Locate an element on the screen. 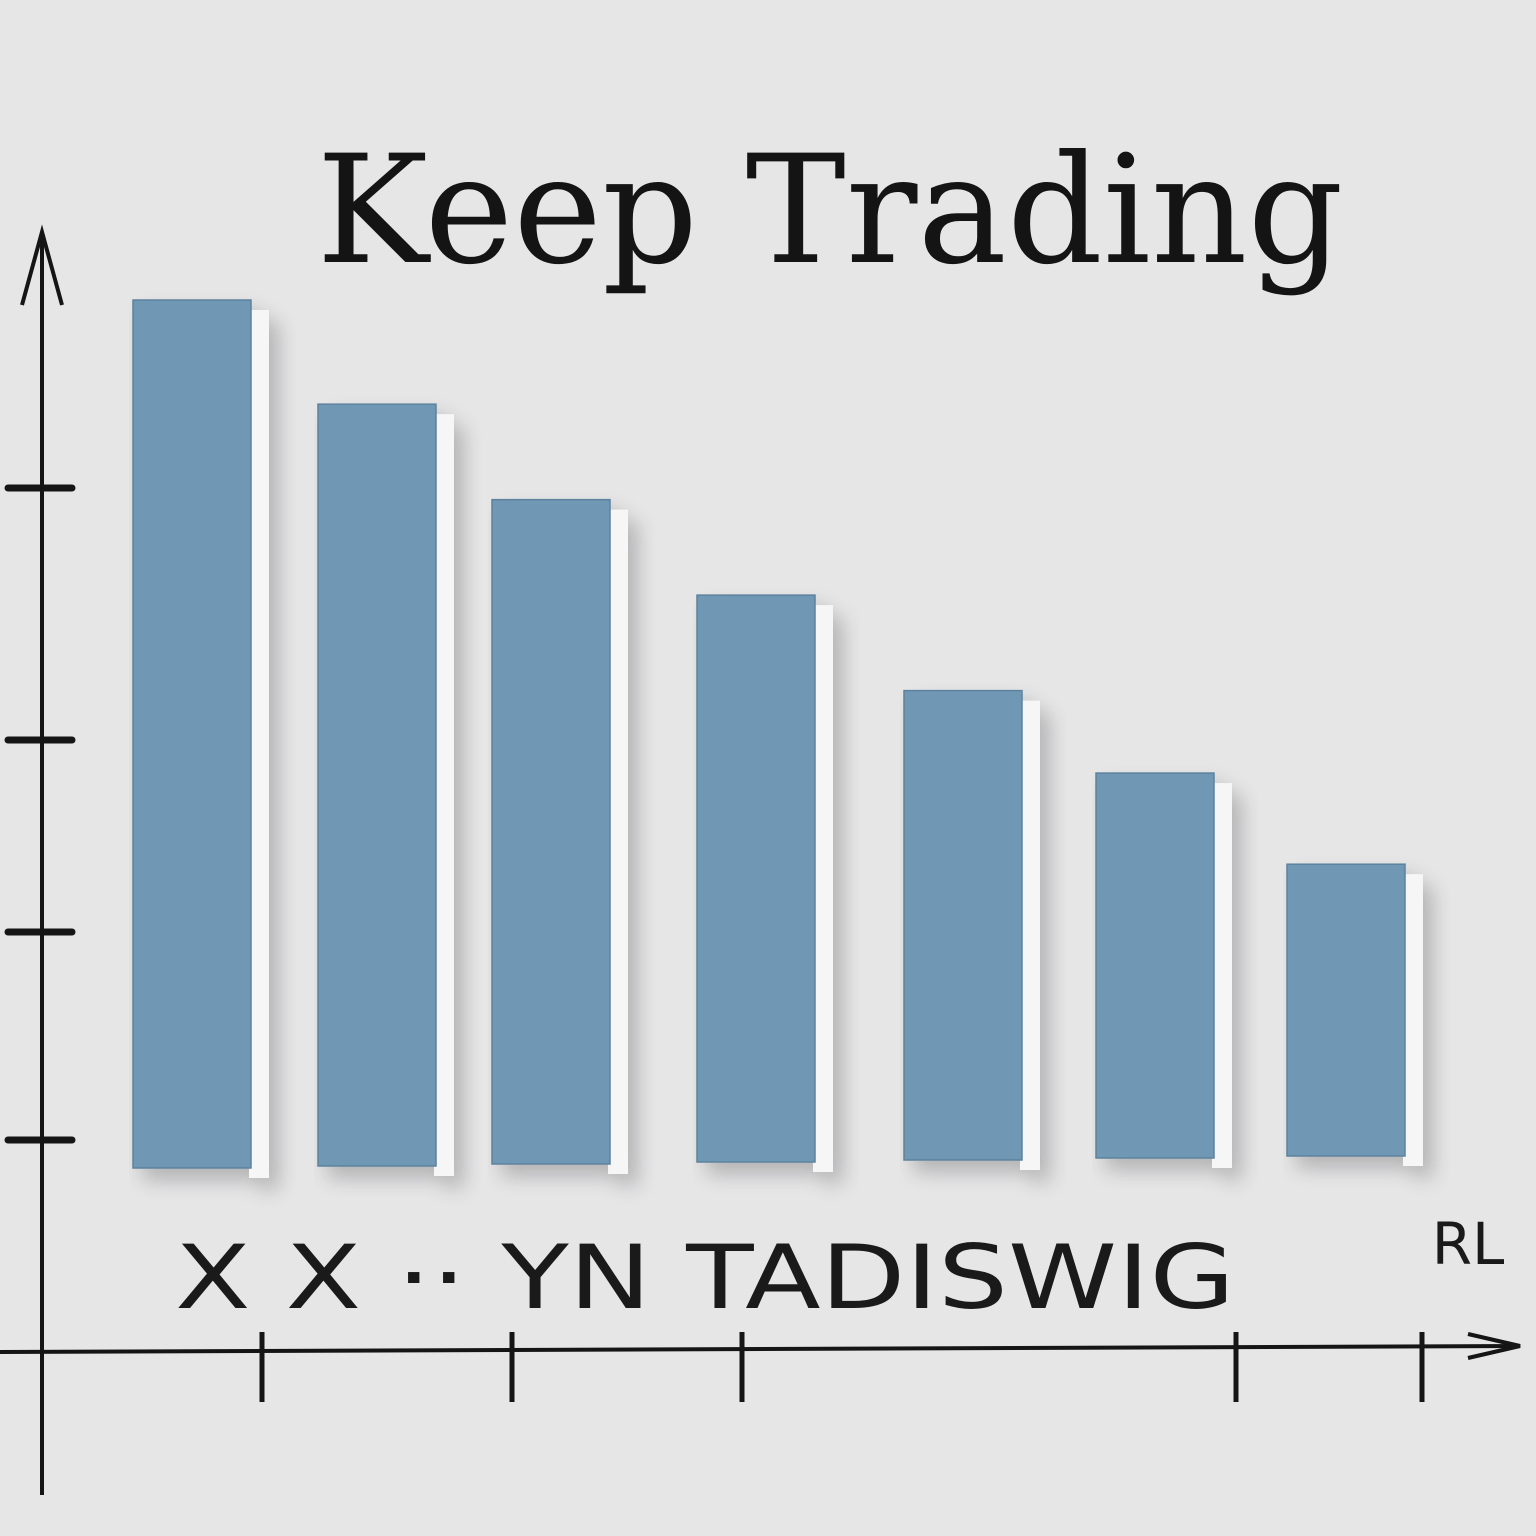 This screenshot has height=1536, width=1536. x-axis-label: X X ·· YN TADISWIG is located at coordinates (705, 1277).